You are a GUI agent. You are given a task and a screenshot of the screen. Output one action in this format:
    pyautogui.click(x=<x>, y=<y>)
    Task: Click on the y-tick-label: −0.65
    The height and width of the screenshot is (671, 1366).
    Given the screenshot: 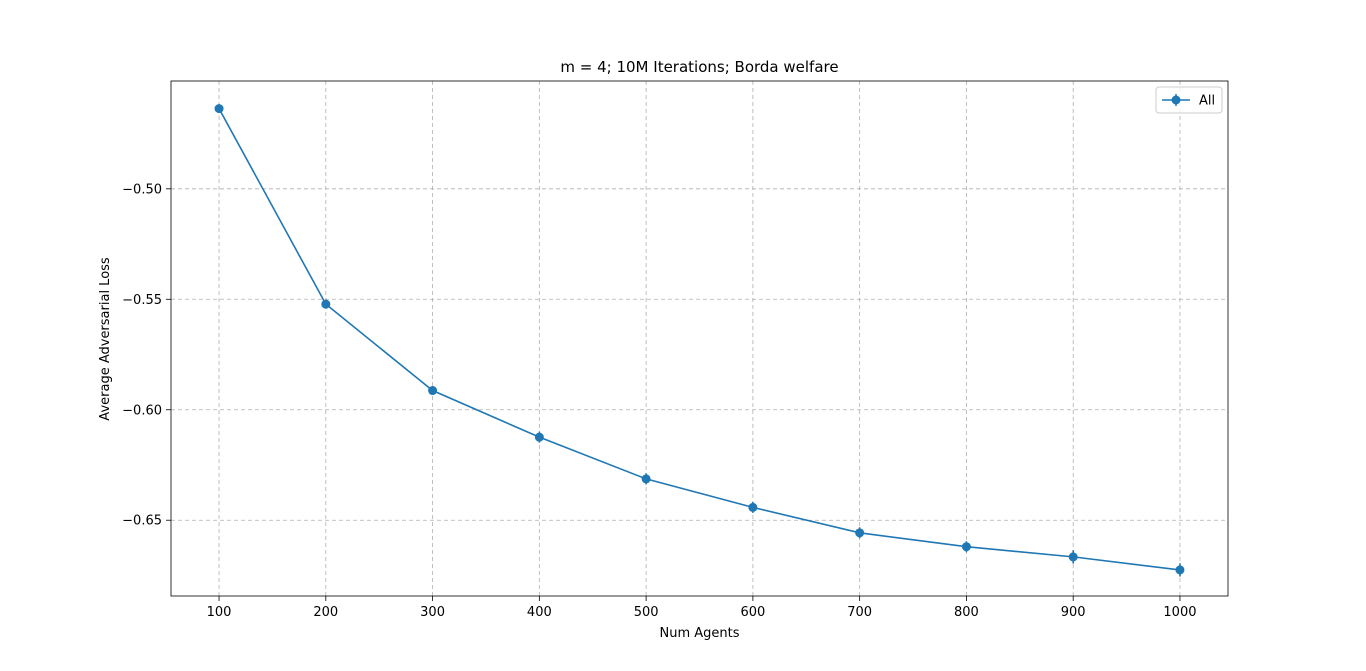 What is the action you would take?
    pyautogui.click(x=142, y=521)
    